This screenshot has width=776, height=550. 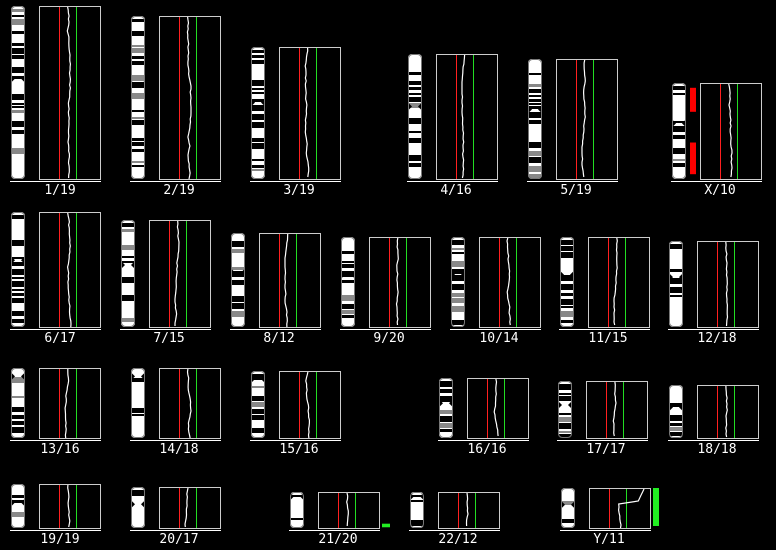 I want to click on chromosome-1: 1/19, so click(x=55, y=102).